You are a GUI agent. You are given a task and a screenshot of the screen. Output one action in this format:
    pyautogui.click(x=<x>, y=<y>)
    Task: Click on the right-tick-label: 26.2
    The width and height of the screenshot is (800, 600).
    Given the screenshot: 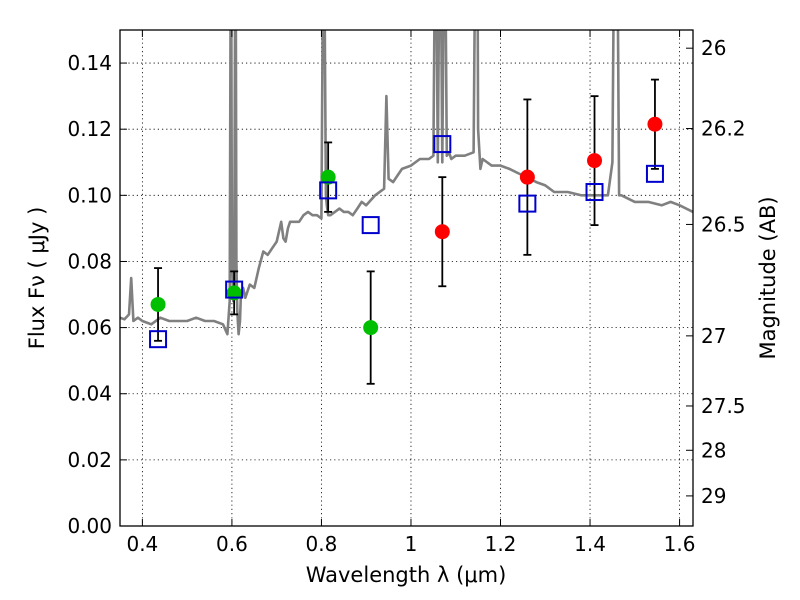 What is the action you would take?
    pyautogui.click(x=723, y=129)
    